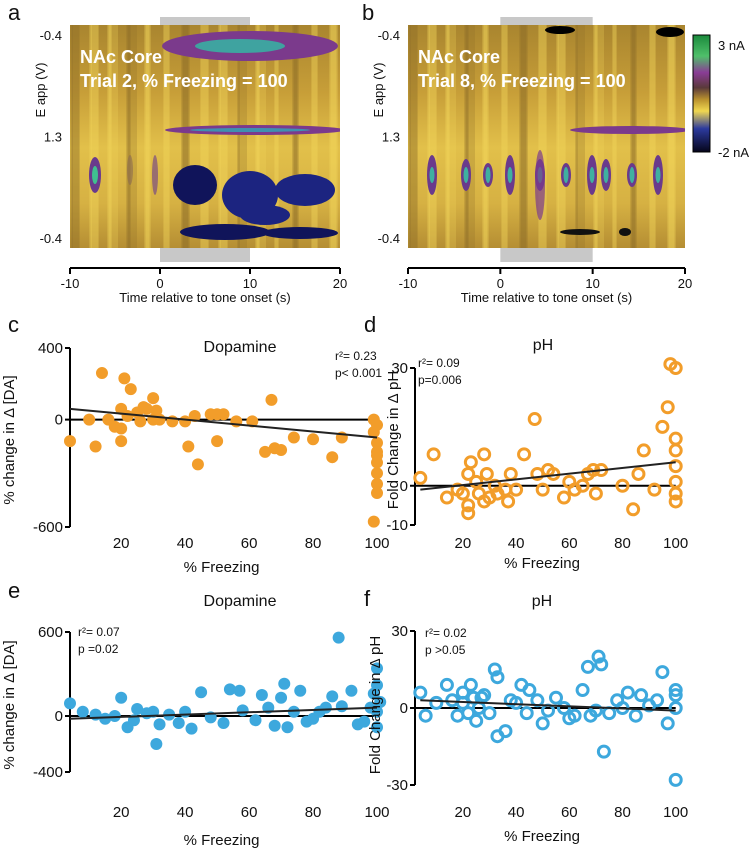 The height and width of the screenshot is (858, 754). Describe the element at coordinates (367, 598) in the screenshot. I see `panel-letter: f` at that location.